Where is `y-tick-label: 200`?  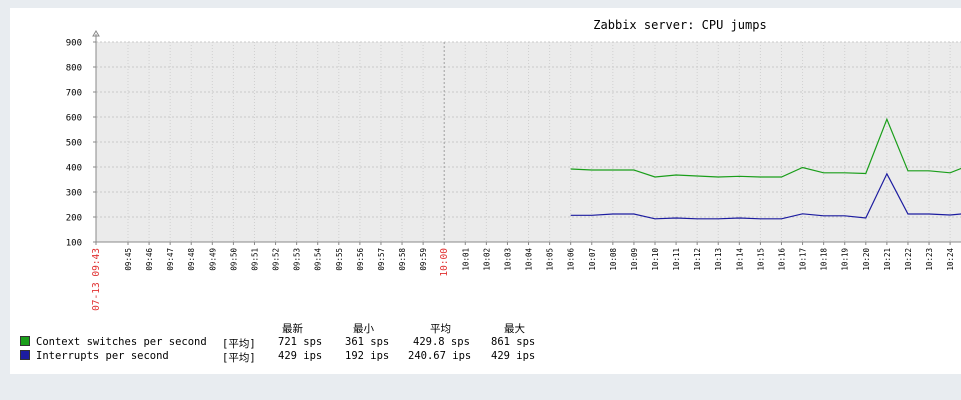 y-tick-label: 200 is located at coordinates (74, 219).